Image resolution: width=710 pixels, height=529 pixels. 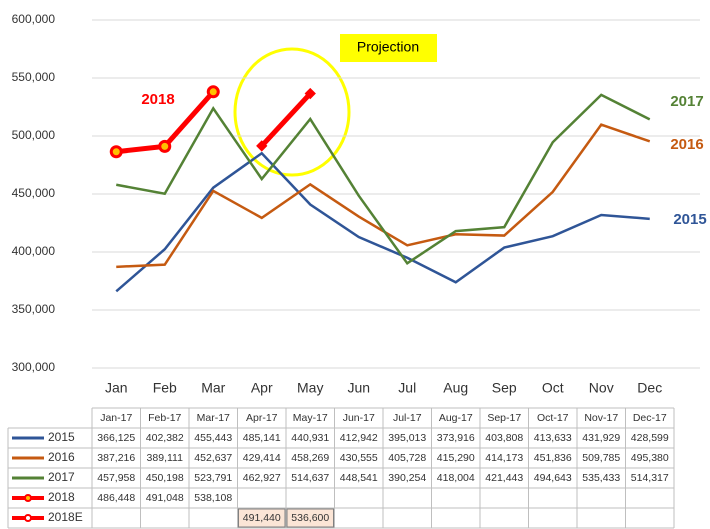 I want to click on table-cell: 431,929, so click(x=601, y=438).